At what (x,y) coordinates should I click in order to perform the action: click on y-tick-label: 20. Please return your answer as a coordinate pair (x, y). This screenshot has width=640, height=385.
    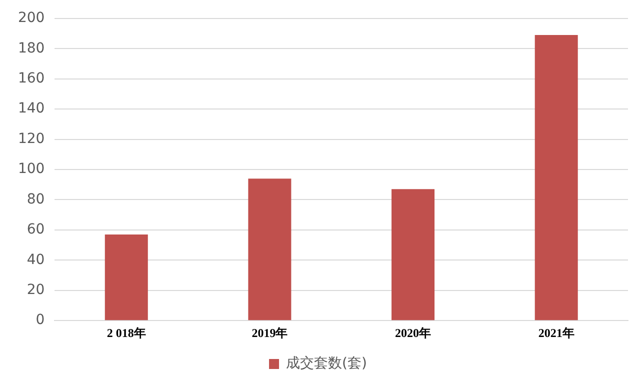
    Looking at the image, I should click on (35, 290).